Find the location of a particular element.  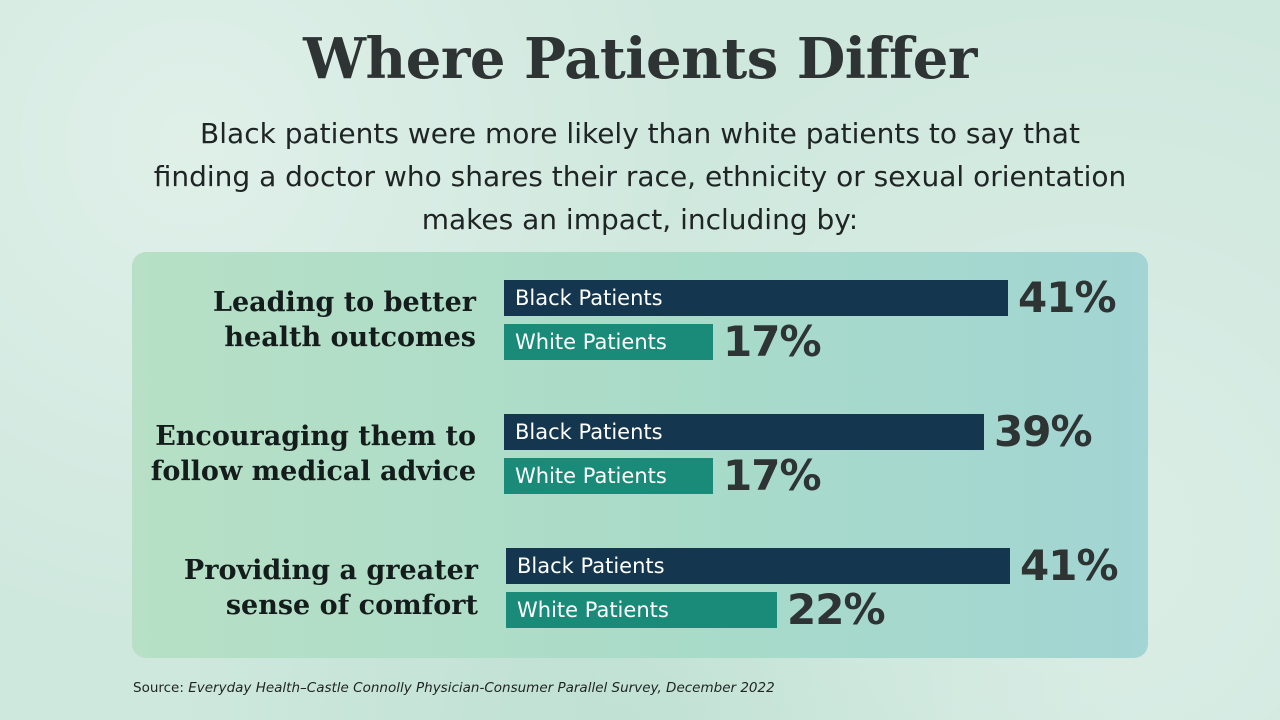

subtitle-line: makes an impact, including by: is located at coordinates (640, 219).